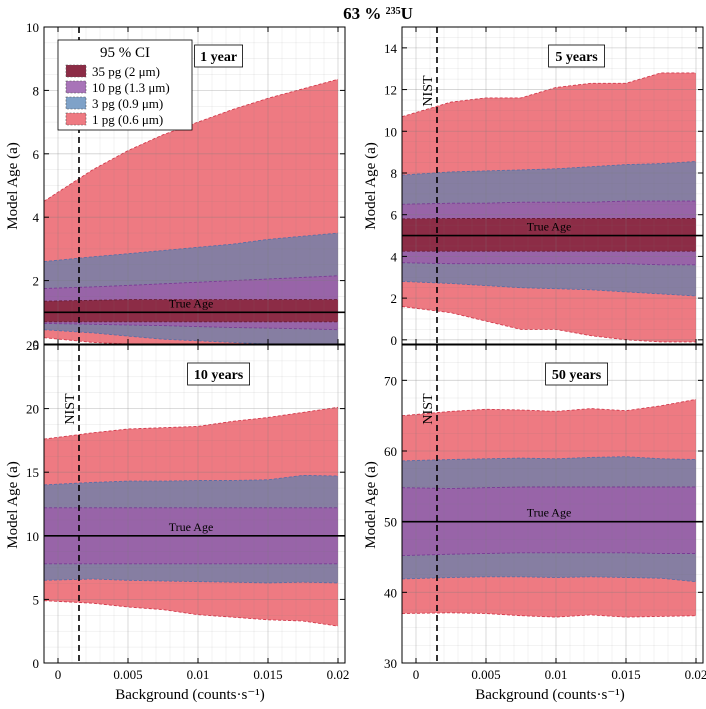 The image size is (706, 709). Describe the element at coordinates (390, 592) in the screenshot. I see `y-tick-label: 40` at that location.